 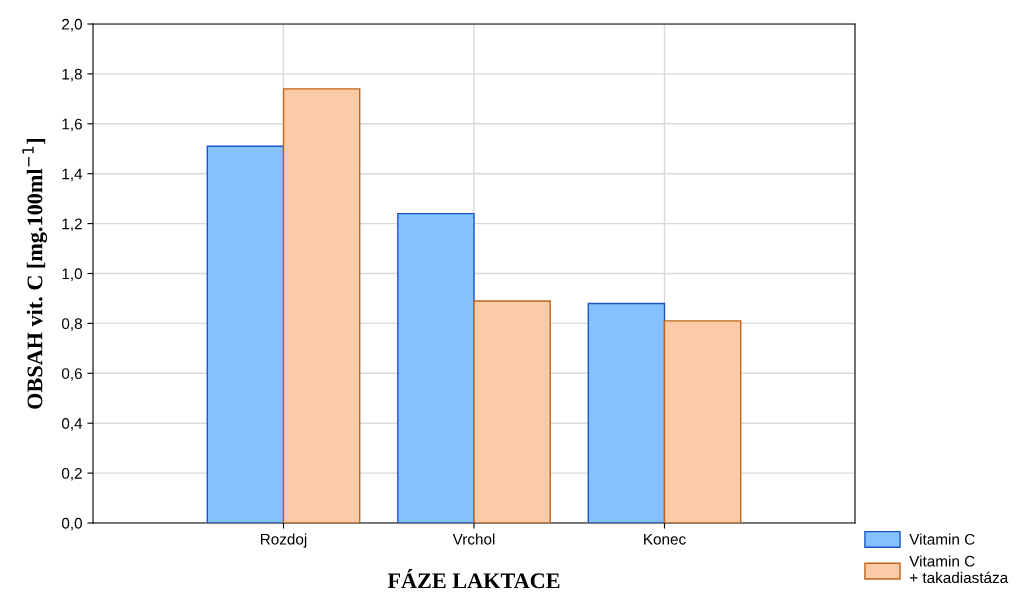 What do you see at coordinates (665, 539) in the screenshot?
I see `x-tick-label: Konec` at bounding box center [665, 539].